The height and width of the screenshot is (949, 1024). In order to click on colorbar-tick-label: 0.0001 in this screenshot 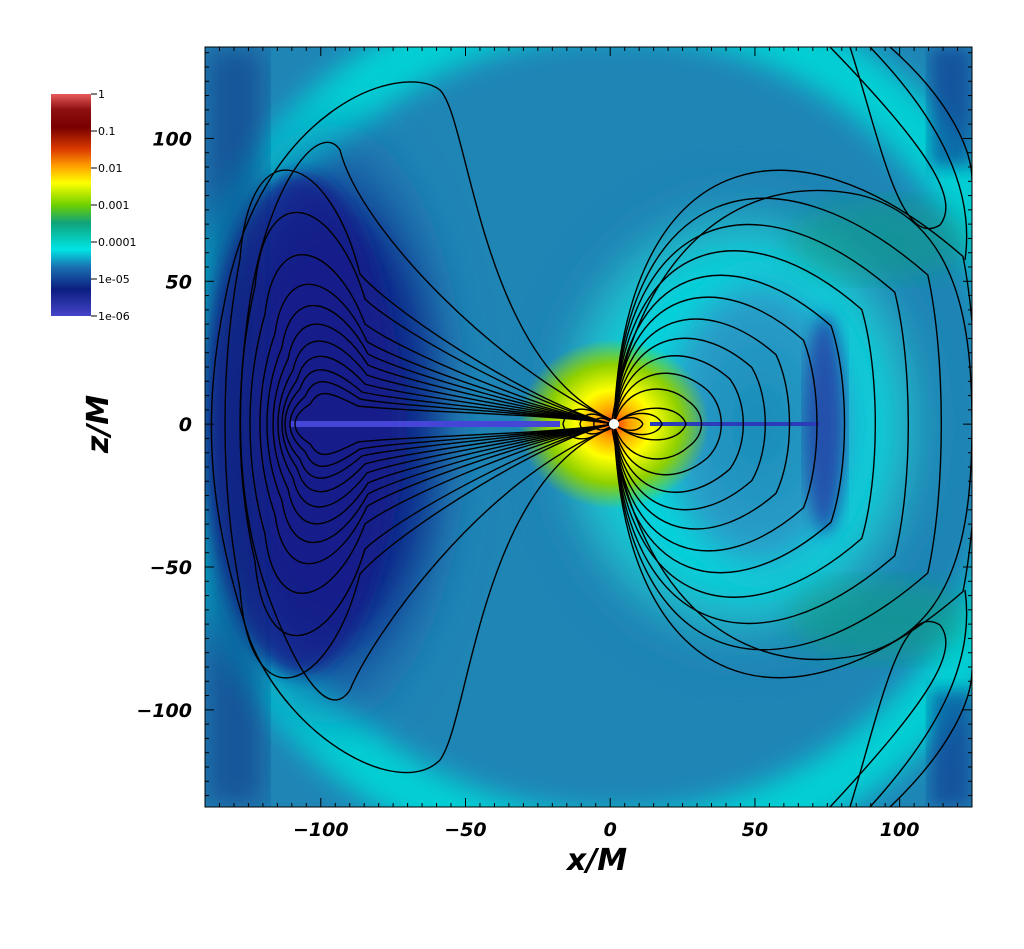, I will do `click(117, 242)`.